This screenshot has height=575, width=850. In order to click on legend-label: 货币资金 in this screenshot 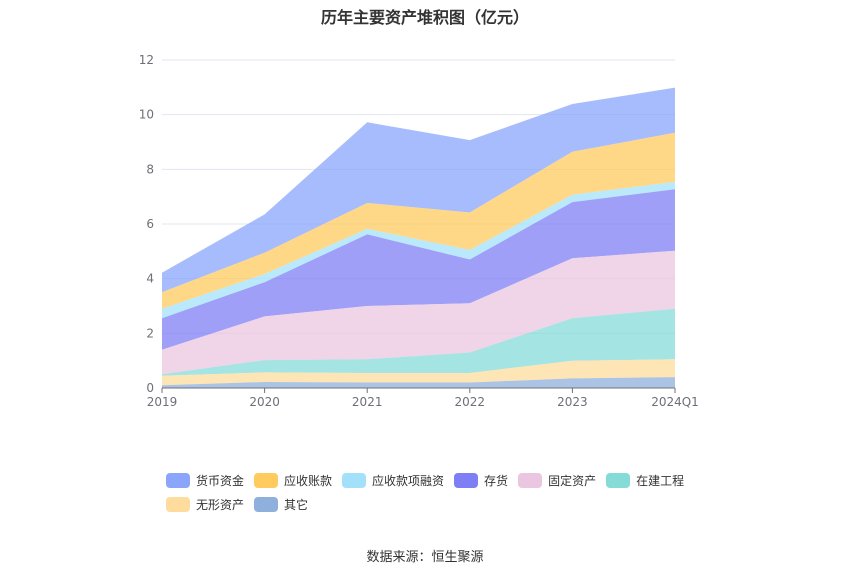, I will do `click(220, 481)`.